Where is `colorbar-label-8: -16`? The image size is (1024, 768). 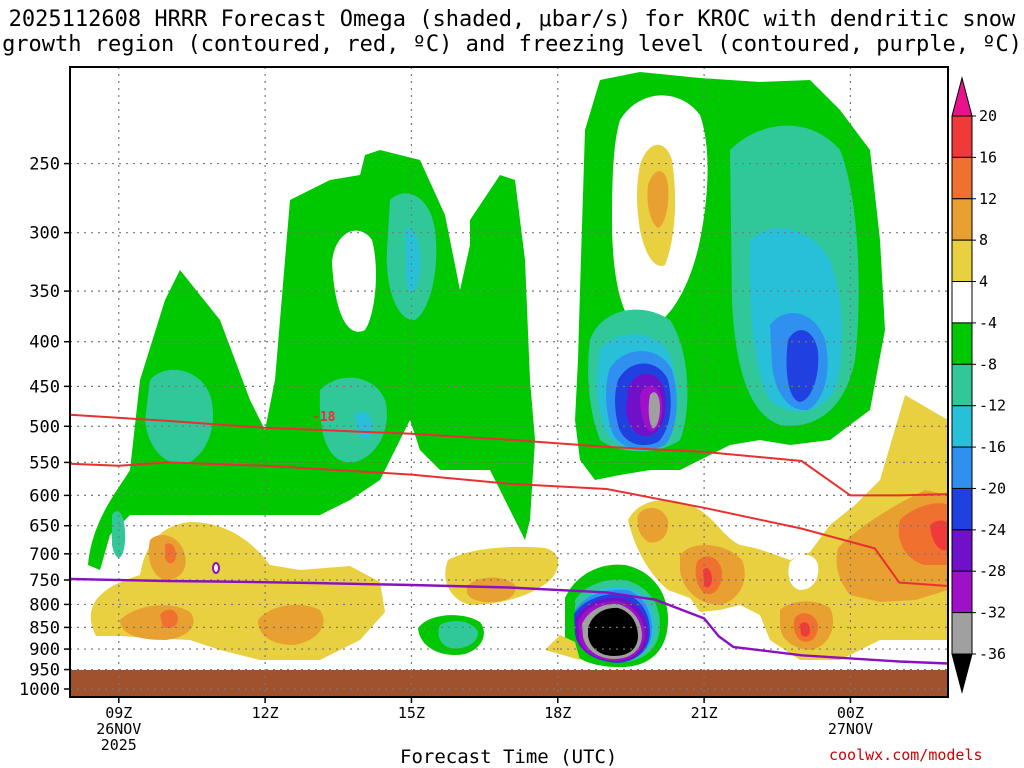
colorbar-label-8: -16 is located at coordinates (992, 447).